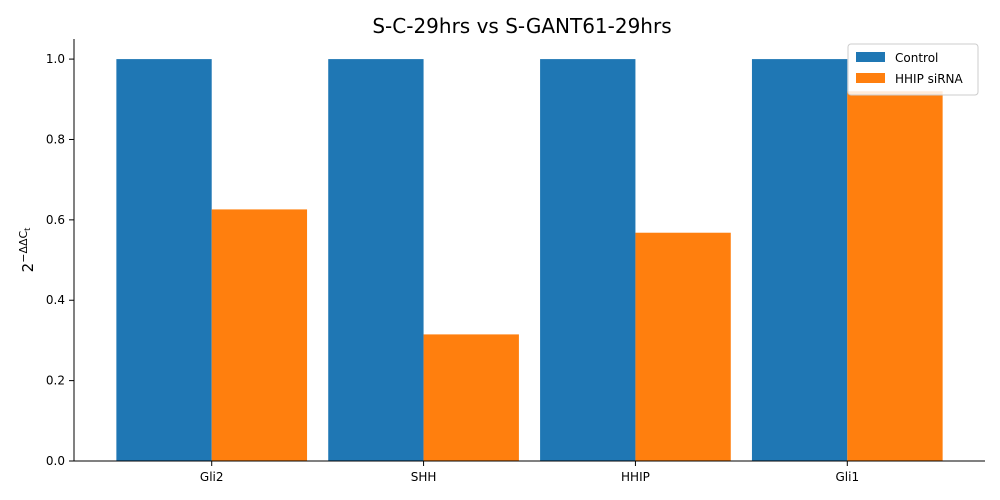 The width and height of the screenshot is (1000, 500). I want to click on bar-hhip-sirna-gli1, so click(895, 276).